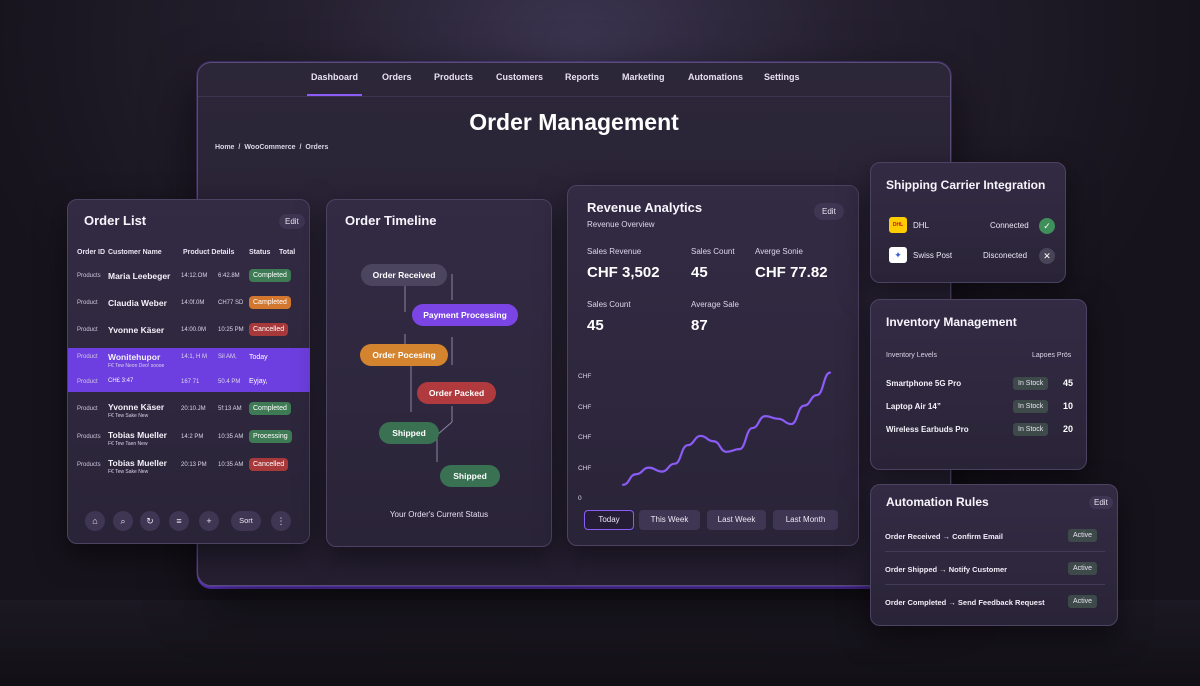  I want to click on row-detail: 14:00.0M, so click(194, 330).